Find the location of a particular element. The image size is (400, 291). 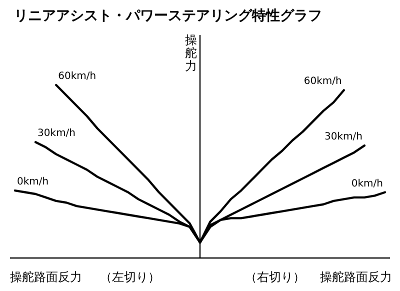

y-axis-title: 操舵力 is located at coordinates (191, 53).